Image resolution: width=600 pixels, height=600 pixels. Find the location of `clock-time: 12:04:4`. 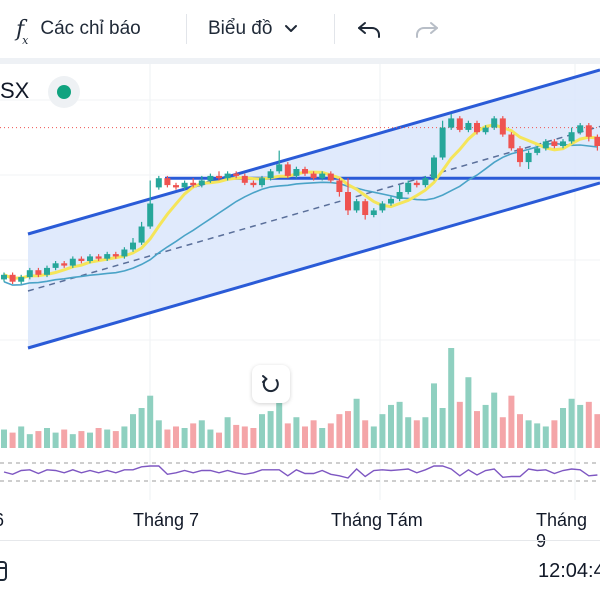

clock-time: 12:04:4 is located at coordinates (569, 571).